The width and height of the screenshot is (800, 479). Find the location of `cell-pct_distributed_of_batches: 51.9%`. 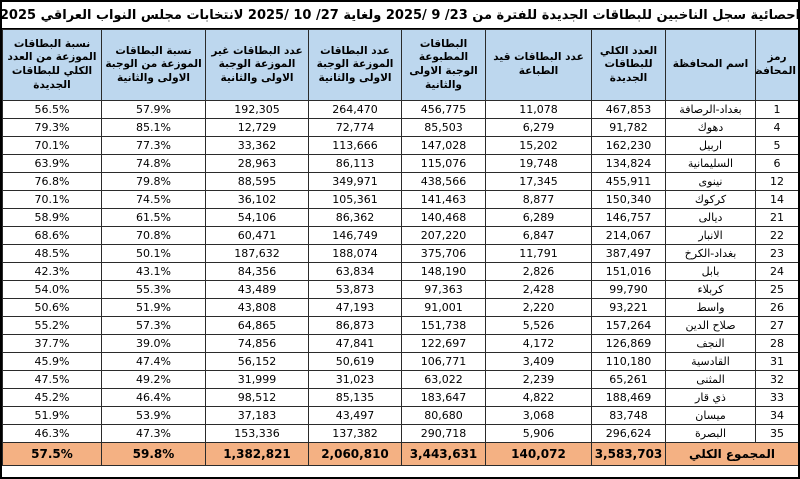

cell-pct_distributed_of_batches: 51.9% is located at coordinates (153, 307).